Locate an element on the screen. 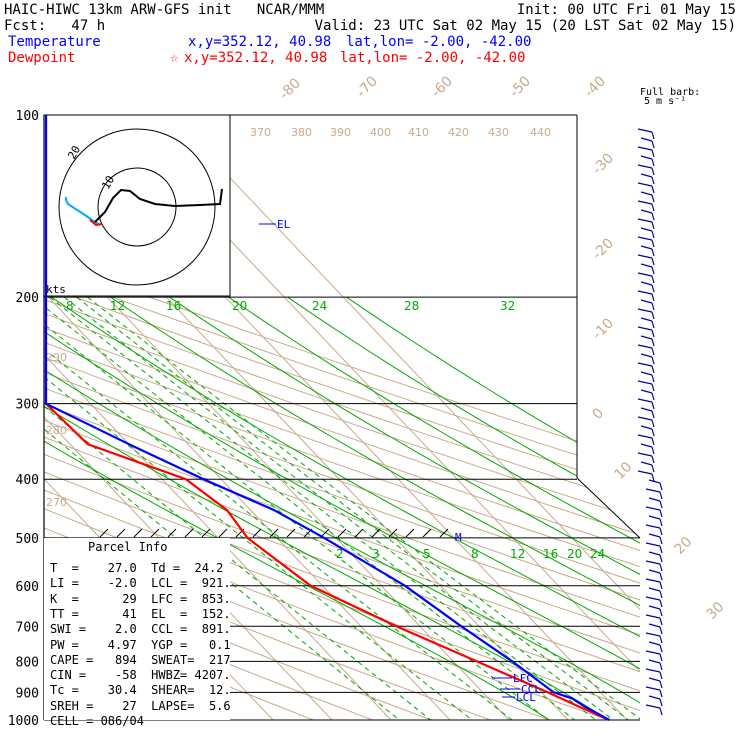  parcel-info-row: SREH = 27 LAPSE= 5.6 is located at coordinates (140, 705).